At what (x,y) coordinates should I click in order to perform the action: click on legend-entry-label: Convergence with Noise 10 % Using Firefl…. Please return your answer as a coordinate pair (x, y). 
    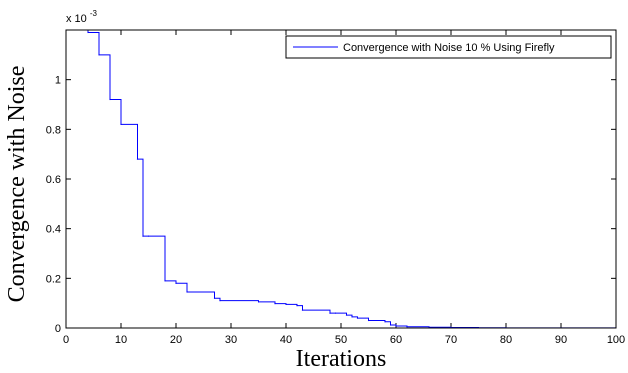
    Looking at the image, I should click on (449, 48).